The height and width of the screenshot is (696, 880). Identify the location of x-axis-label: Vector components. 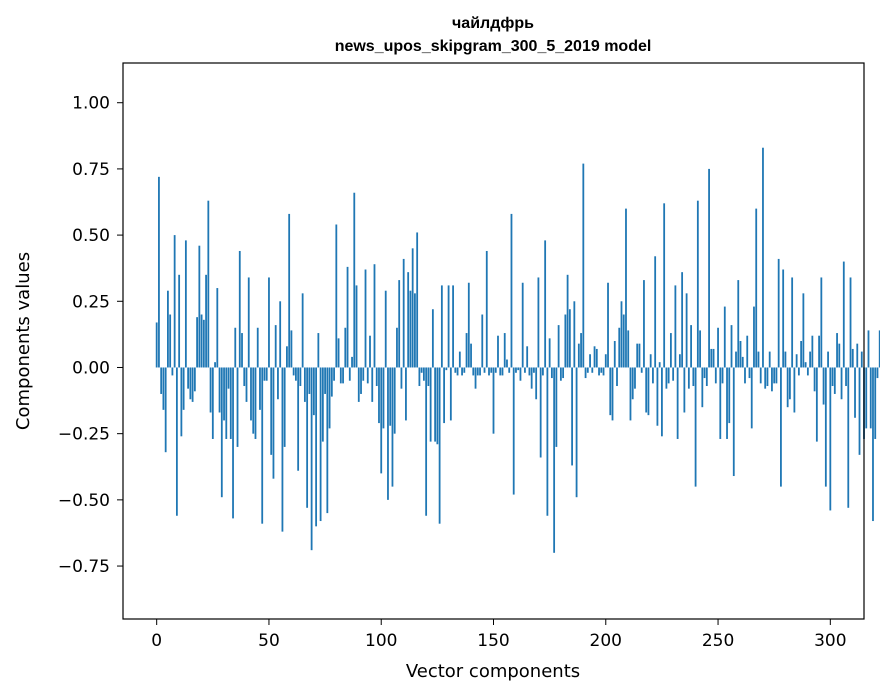
(493, 671).